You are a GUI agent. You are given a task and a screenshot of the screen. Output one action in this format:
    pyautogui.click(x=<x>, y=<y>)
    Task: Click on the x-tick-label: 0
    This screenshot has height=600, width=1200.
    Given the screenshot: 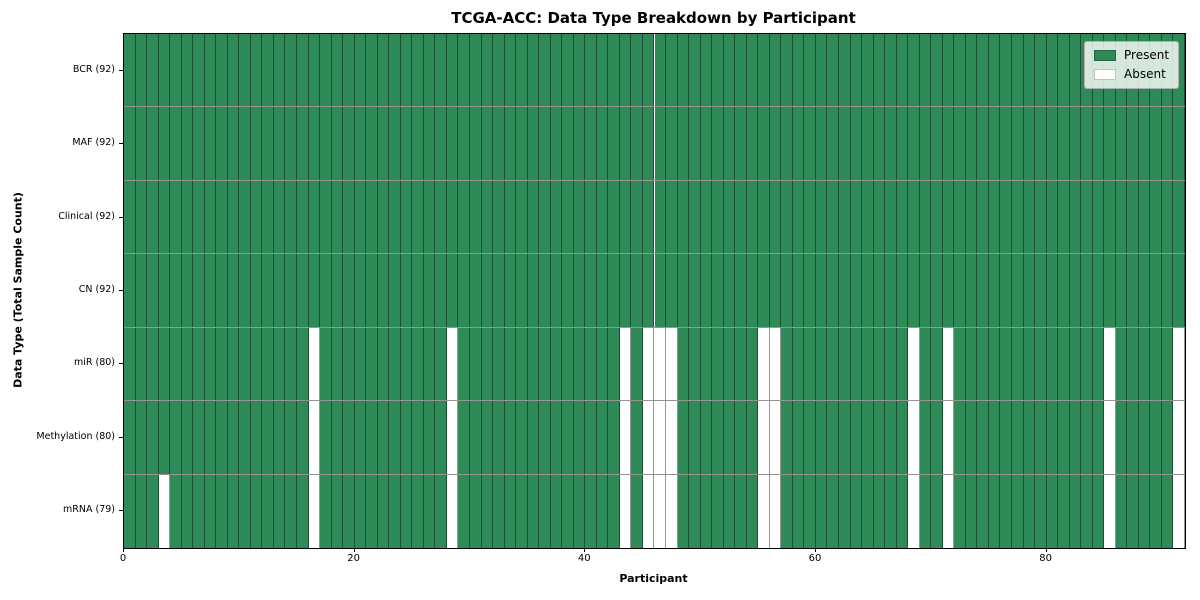 What is the action you would take?
    pyautogui.click(x=123, y=558)
    